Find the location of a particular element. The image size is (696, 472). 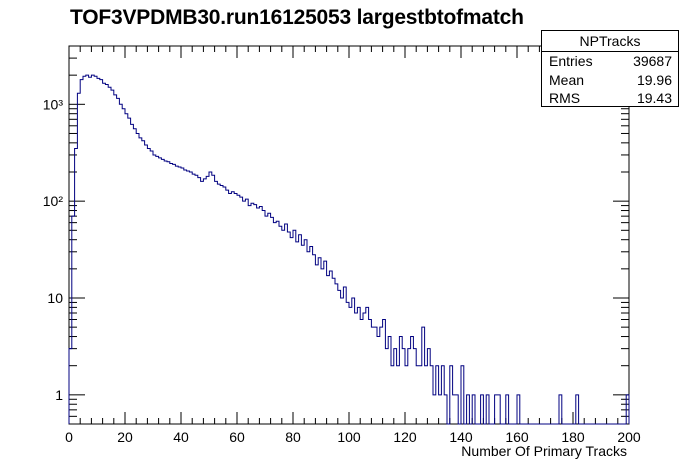

stats-rms-label: RMS is located at coordinates (565, 98).